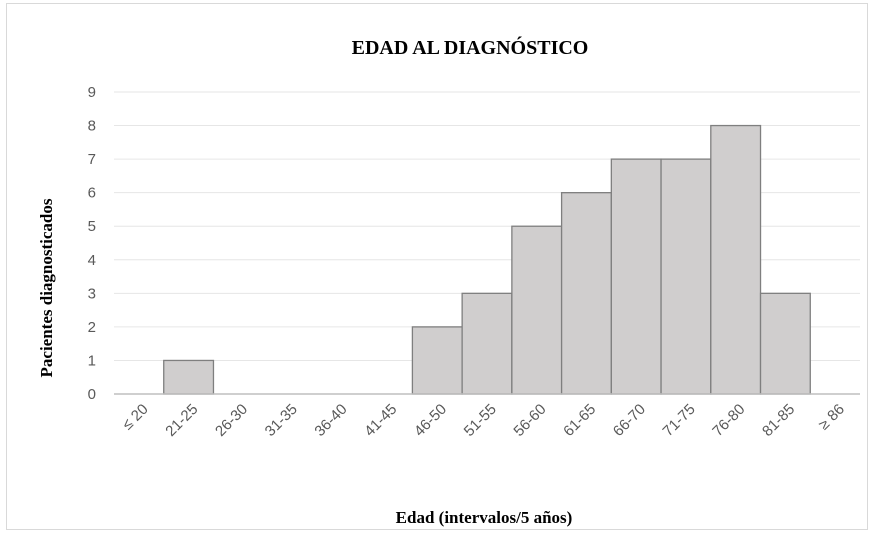 This screenshot has width=875, height=533. Describe the element at coordinates (181, 420) in the screenshot. I see `x-tick-label: 21-25` at that location.